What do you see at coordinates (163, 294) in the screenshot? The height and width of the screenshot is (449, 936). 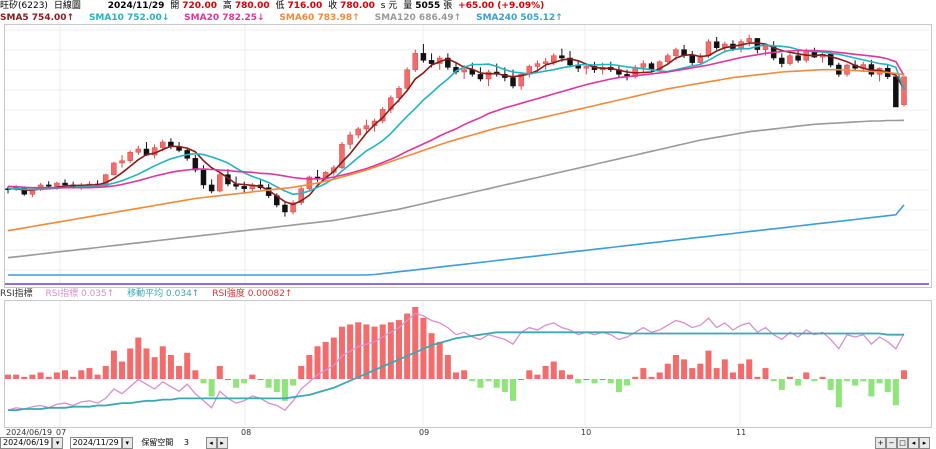 I see `ma-line-legend: 移動平均 0.034↑` at bounding box center [163, 294].